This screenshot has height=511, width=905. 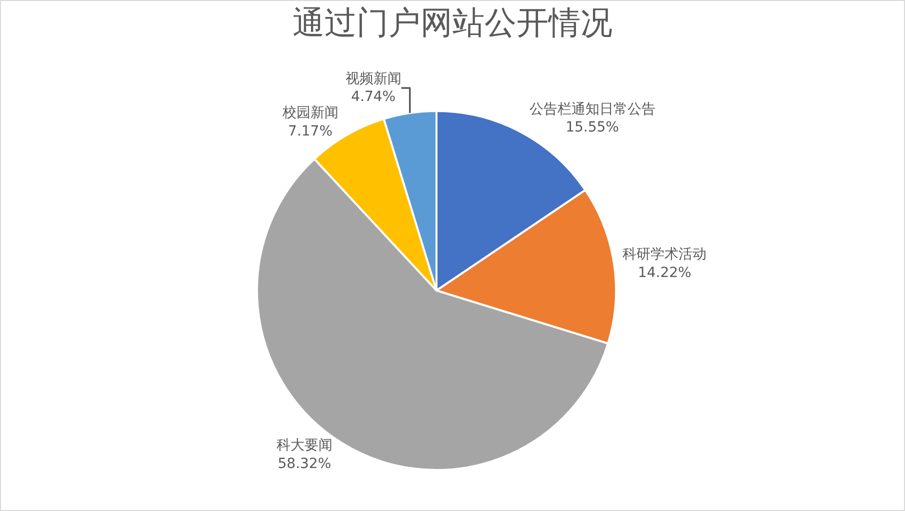 I want to click on slice-label: 公告栏通知日常公告, so click(x=592, y=110).